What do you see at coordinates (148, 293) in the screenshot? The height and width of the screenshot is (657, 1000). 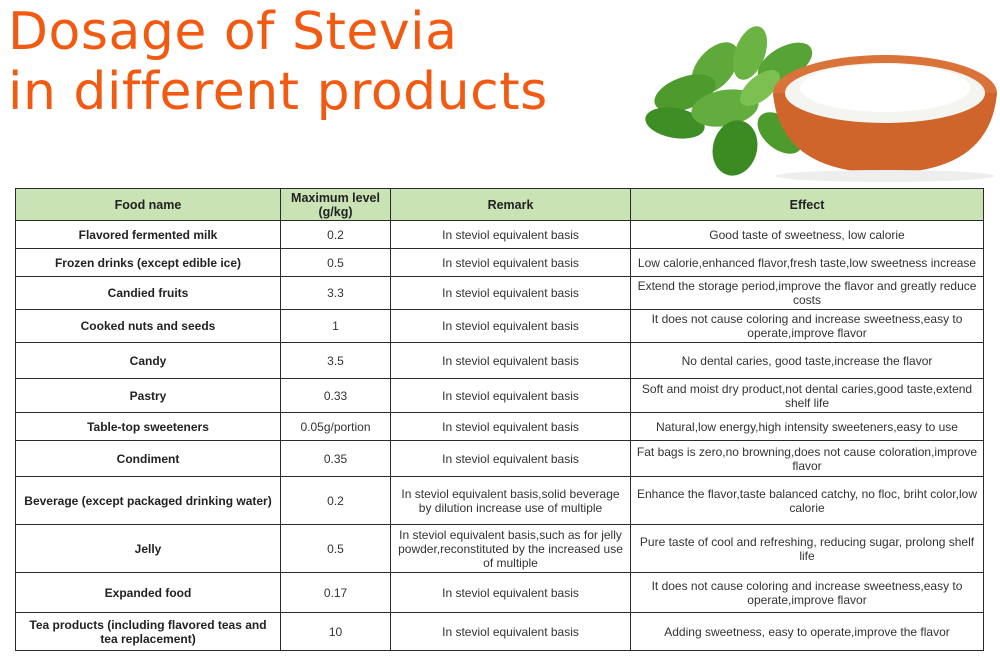 I see `food-name-cell: Candied fruits` at bounding box center [148, 293].